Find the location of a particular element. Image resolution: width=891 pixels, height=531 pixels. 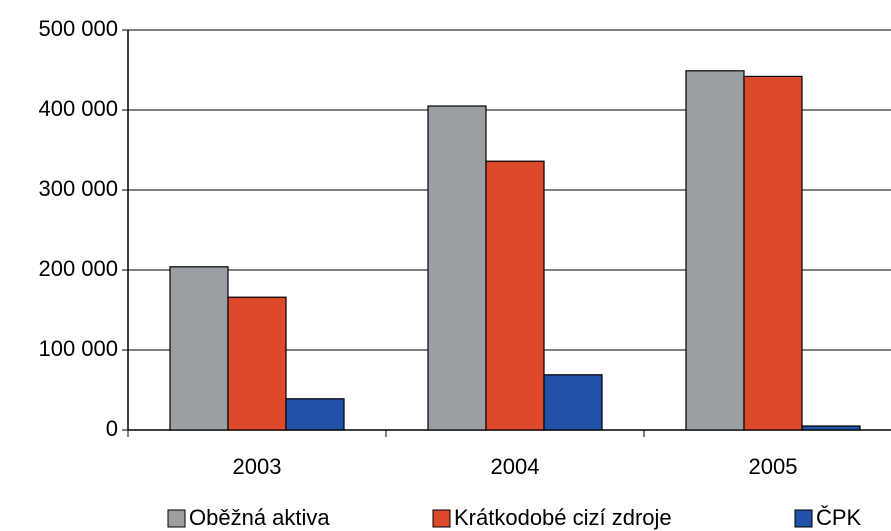

y-tick-label: 200 000 is located at coordinates (78, 268).